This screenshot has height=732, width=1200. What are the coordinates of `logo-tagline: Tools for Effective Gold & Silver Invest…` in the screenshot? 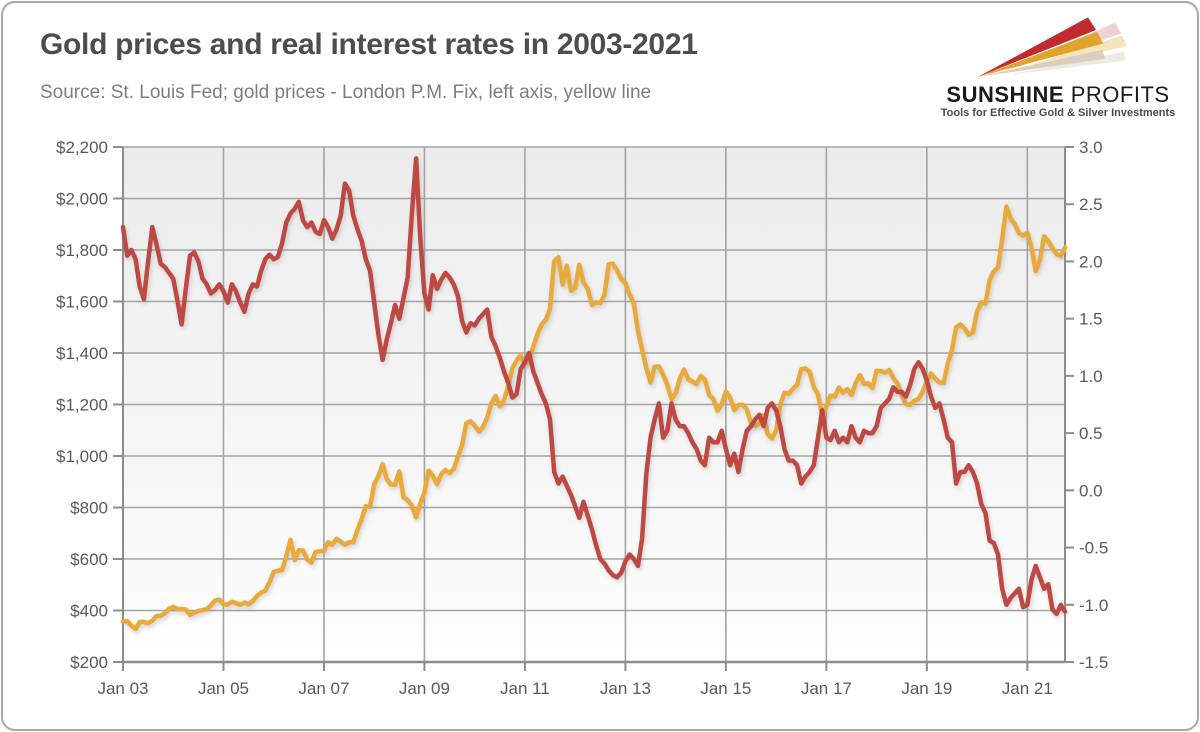 It's located at (1058, 113).